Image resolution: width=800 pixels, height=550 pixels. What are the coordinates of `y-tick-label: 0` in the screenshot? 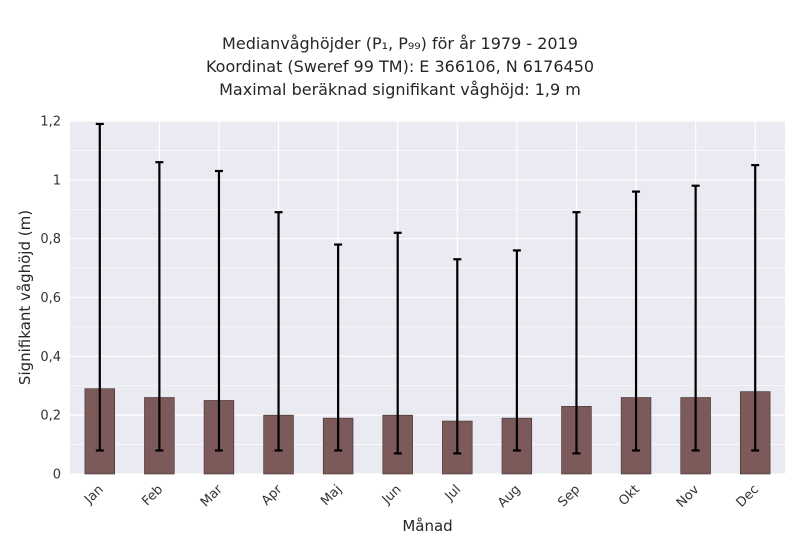 It's located at (57, 475).